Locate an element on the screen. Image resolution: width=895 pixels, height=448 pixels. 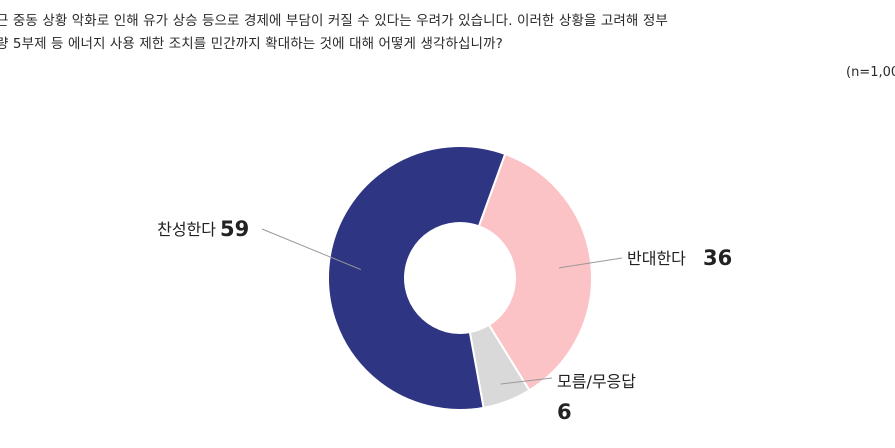
label-unknown-name: 모름/무응답 is located at coordinates (596, 381).